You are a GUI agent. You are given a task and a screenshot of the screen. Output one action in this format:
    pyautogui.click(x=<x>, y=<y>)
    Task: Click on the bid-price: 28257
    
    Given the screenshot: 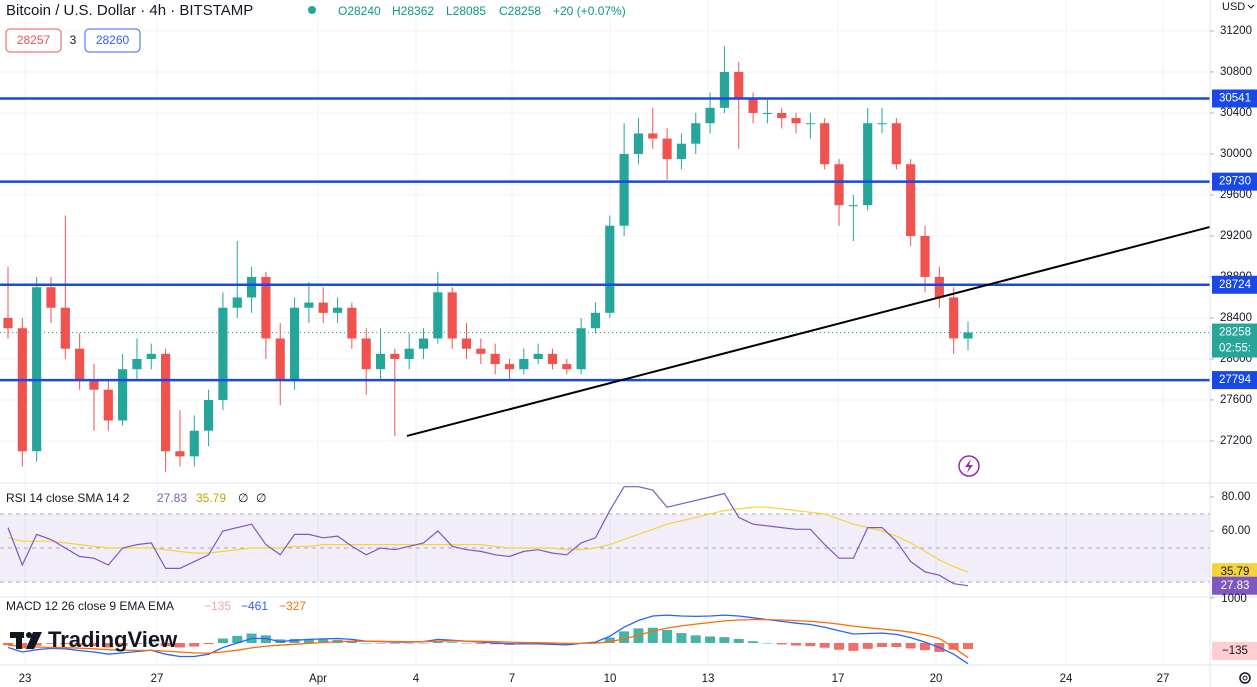 What is the action you would take?
    pyautogui.click(x=34, y=40)
    